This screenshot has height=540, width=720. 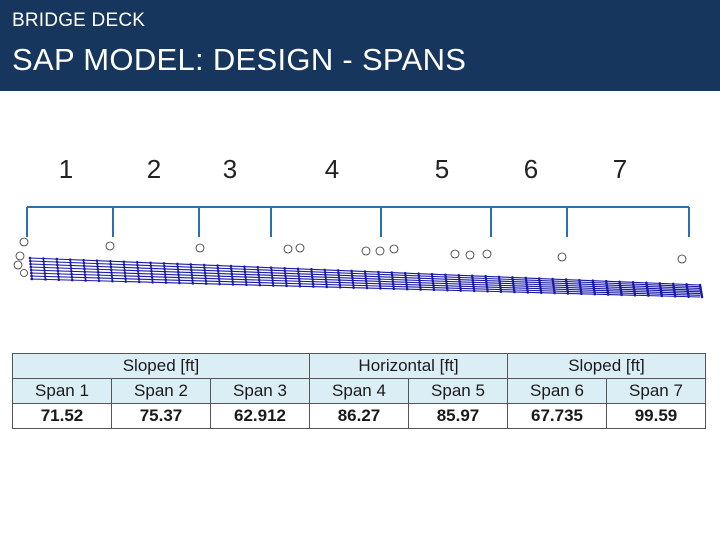 I want to click on table-cell: 75.37, so click(x=161, y=416).